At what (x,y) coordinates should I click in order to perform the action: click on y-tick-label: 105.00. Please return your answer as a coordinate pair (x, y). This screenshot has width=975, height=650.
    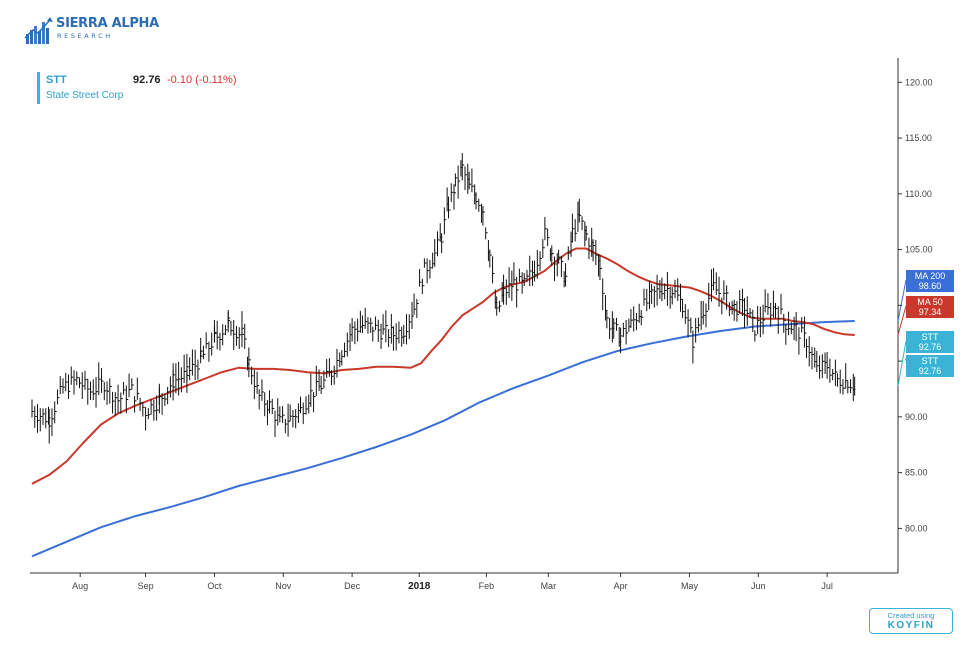
    Looking at the image, I should click on (919, 250).